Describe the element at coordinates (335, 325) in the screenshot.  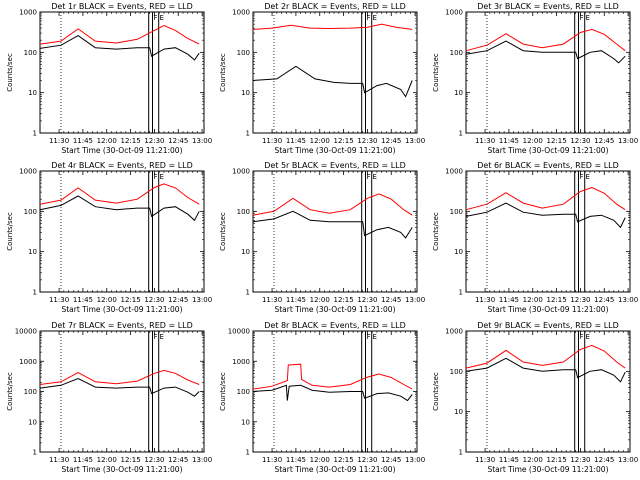
I see `panel-title: Det 8r BLACK = Events, RED = LLD` at that location.